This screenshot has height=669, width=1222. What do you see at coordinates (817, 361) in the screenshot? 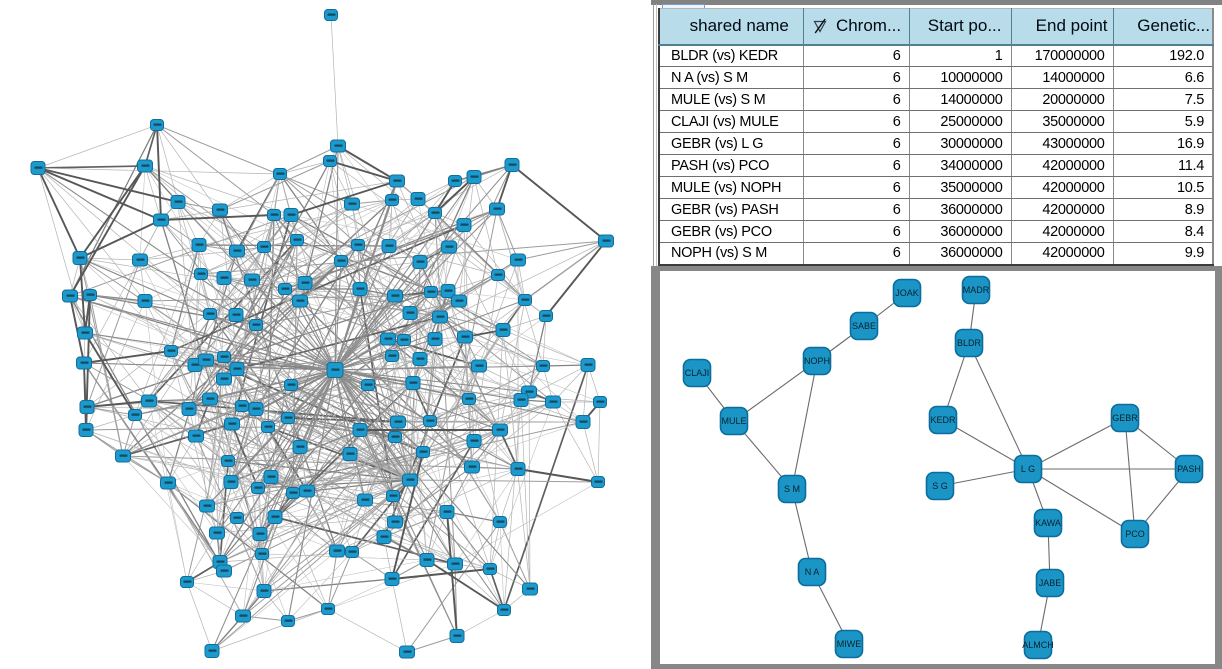
I see `svg-text: NOPH` at bounding box center [817, 361].